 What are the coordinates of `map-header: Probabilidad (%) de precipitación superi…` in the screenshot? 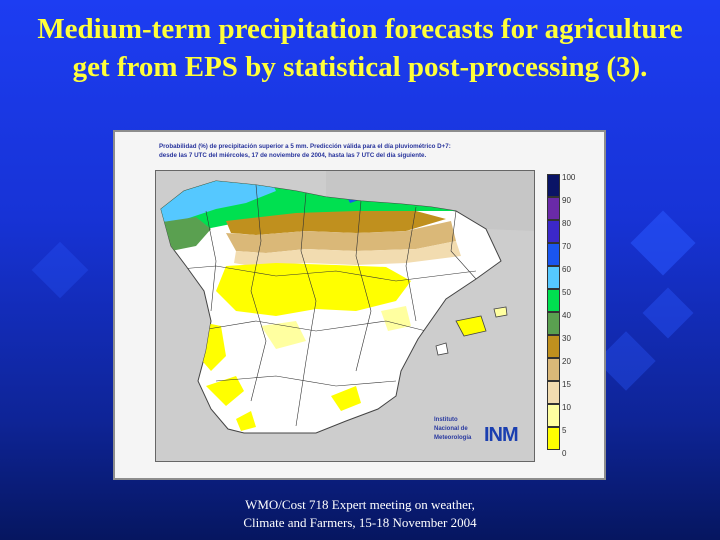 It's located at (379, 151).